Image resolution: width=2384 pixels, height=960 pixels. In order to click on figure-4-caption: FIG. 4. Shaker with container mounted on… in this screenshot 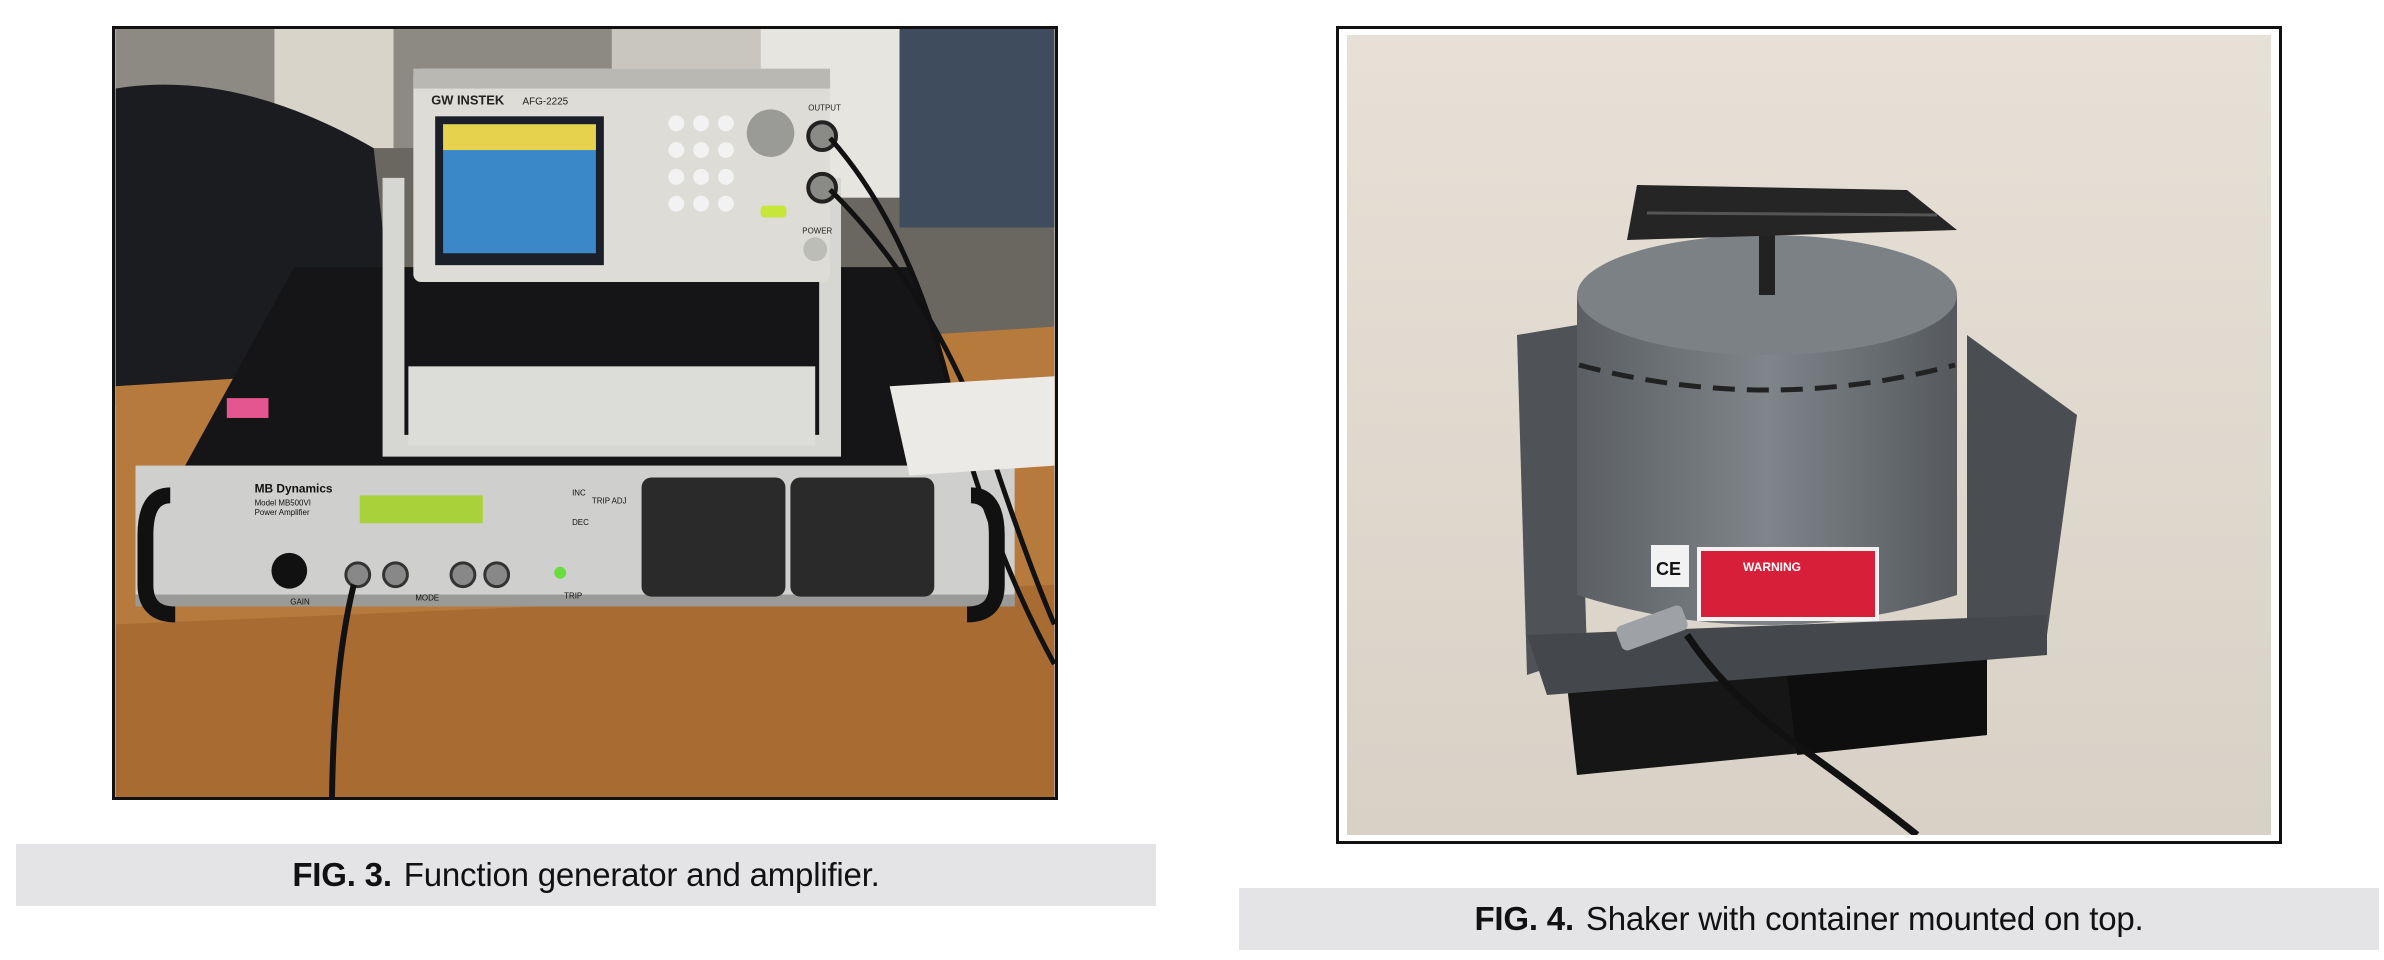, I will do `click(1809, 919)`.